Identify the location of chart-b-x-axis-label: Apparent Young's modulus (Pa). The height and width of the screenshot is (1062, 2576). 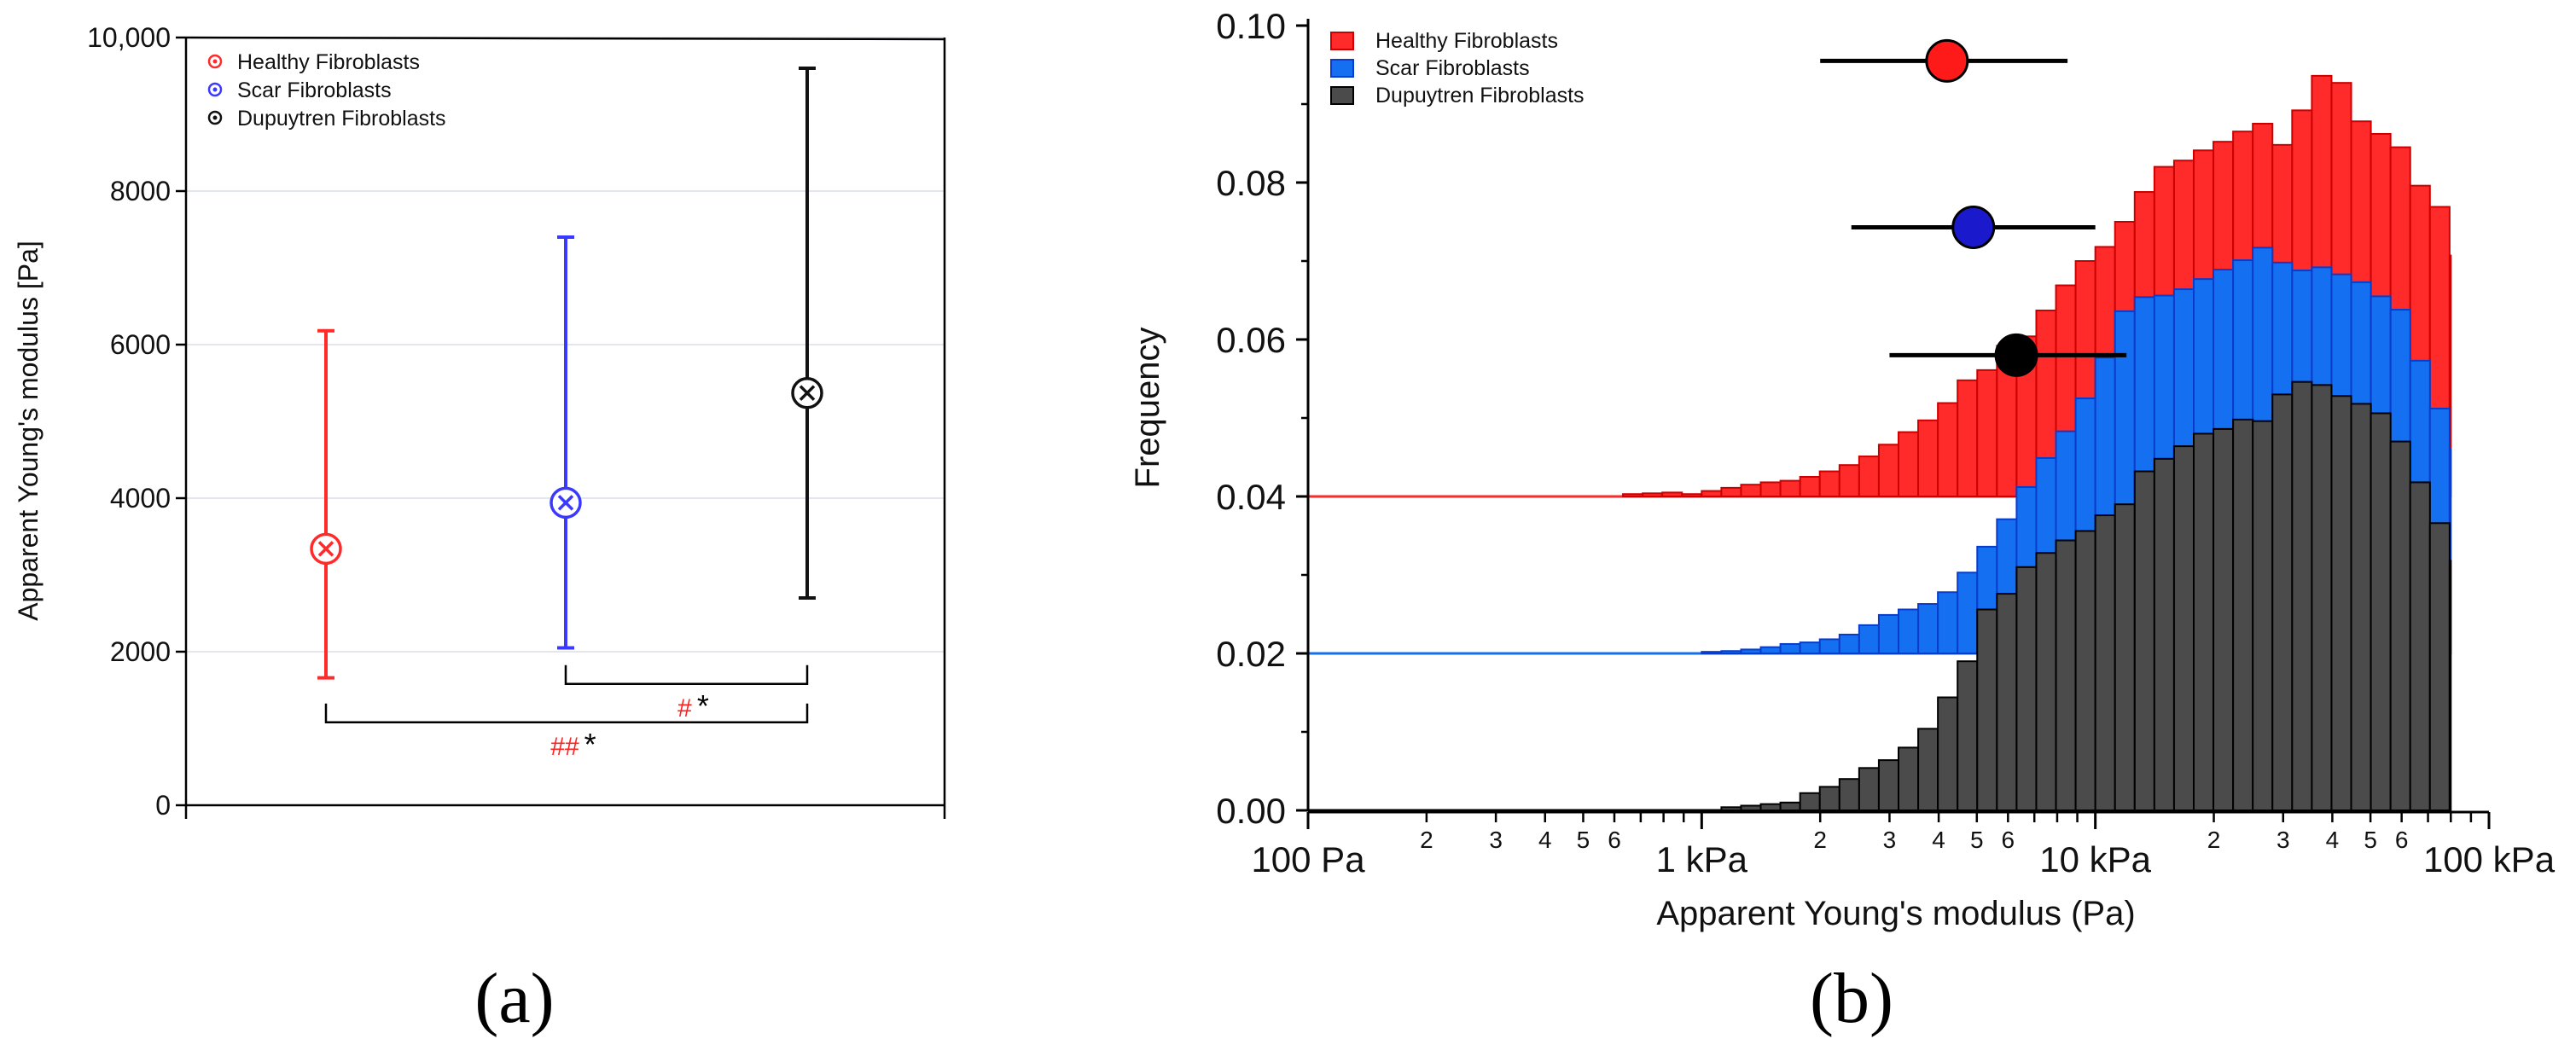
(1895, 913).